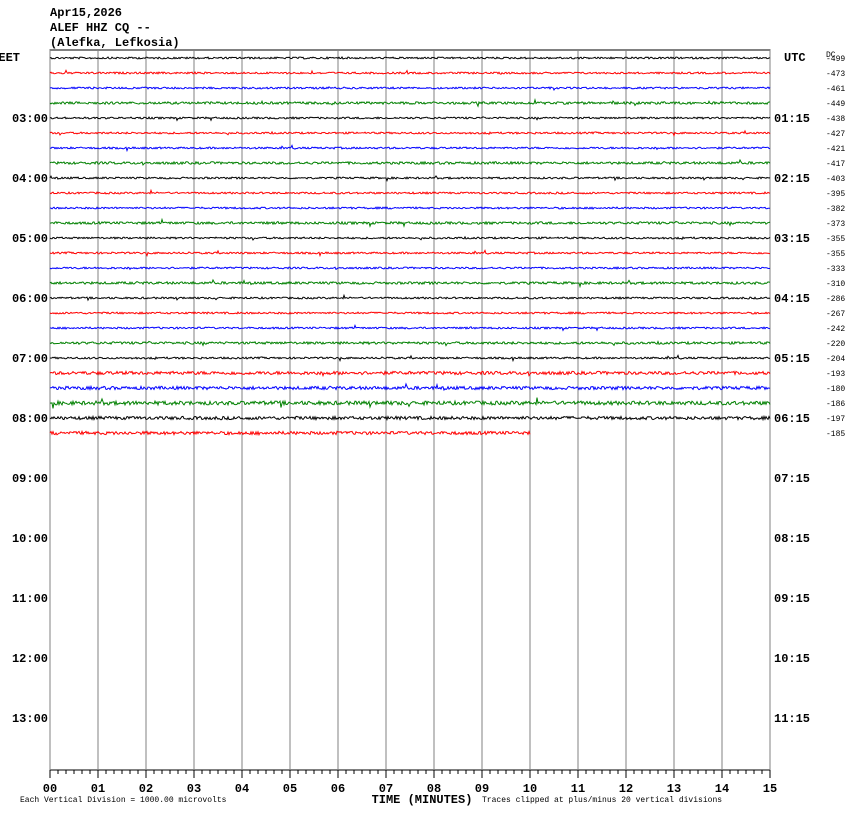  What do you see at coordinates (626, 789) in the screenshot?
I see `x-tick-label: 12` at bounding box center [626, 789].